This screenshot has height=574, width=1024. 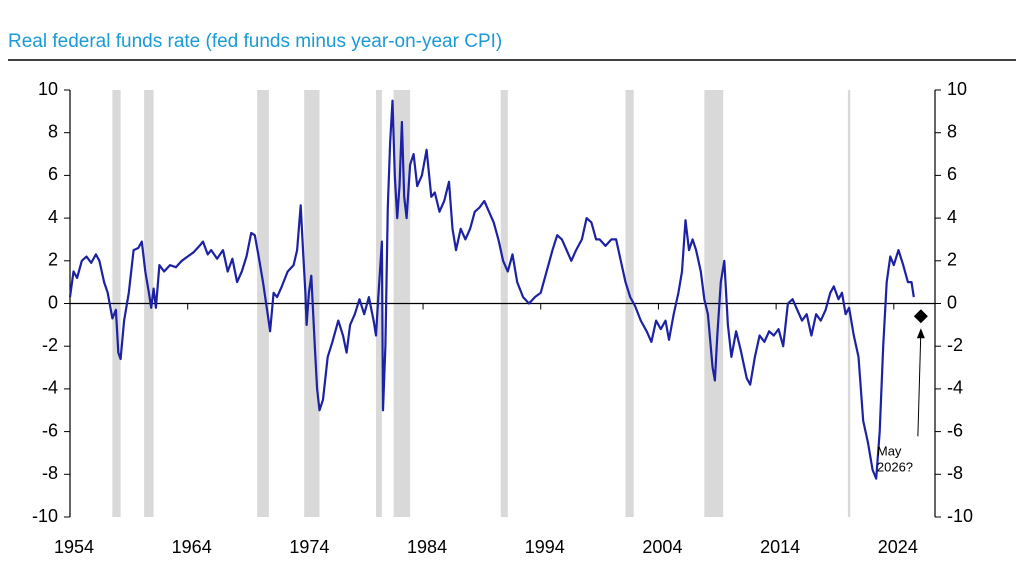 I want to click on y-tick-label: 6, so click(x=53, y=174).